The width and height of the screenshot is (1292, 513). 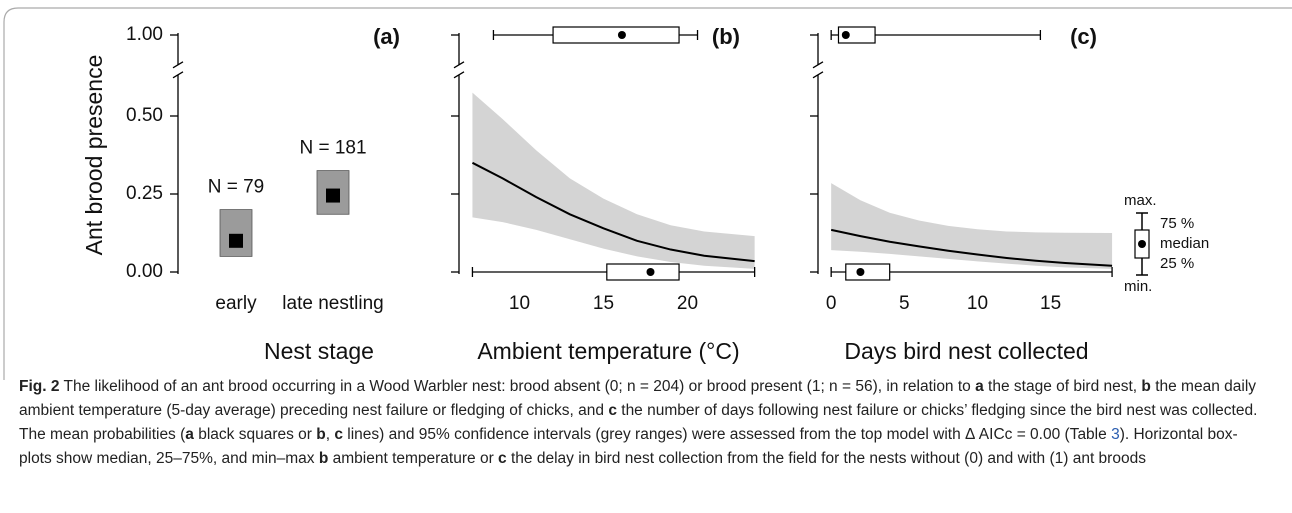 What do you see at coordinates (144, 34) in the screenshot?
I see `y-tick-label: 1.00` at bounding box center [144, 34].